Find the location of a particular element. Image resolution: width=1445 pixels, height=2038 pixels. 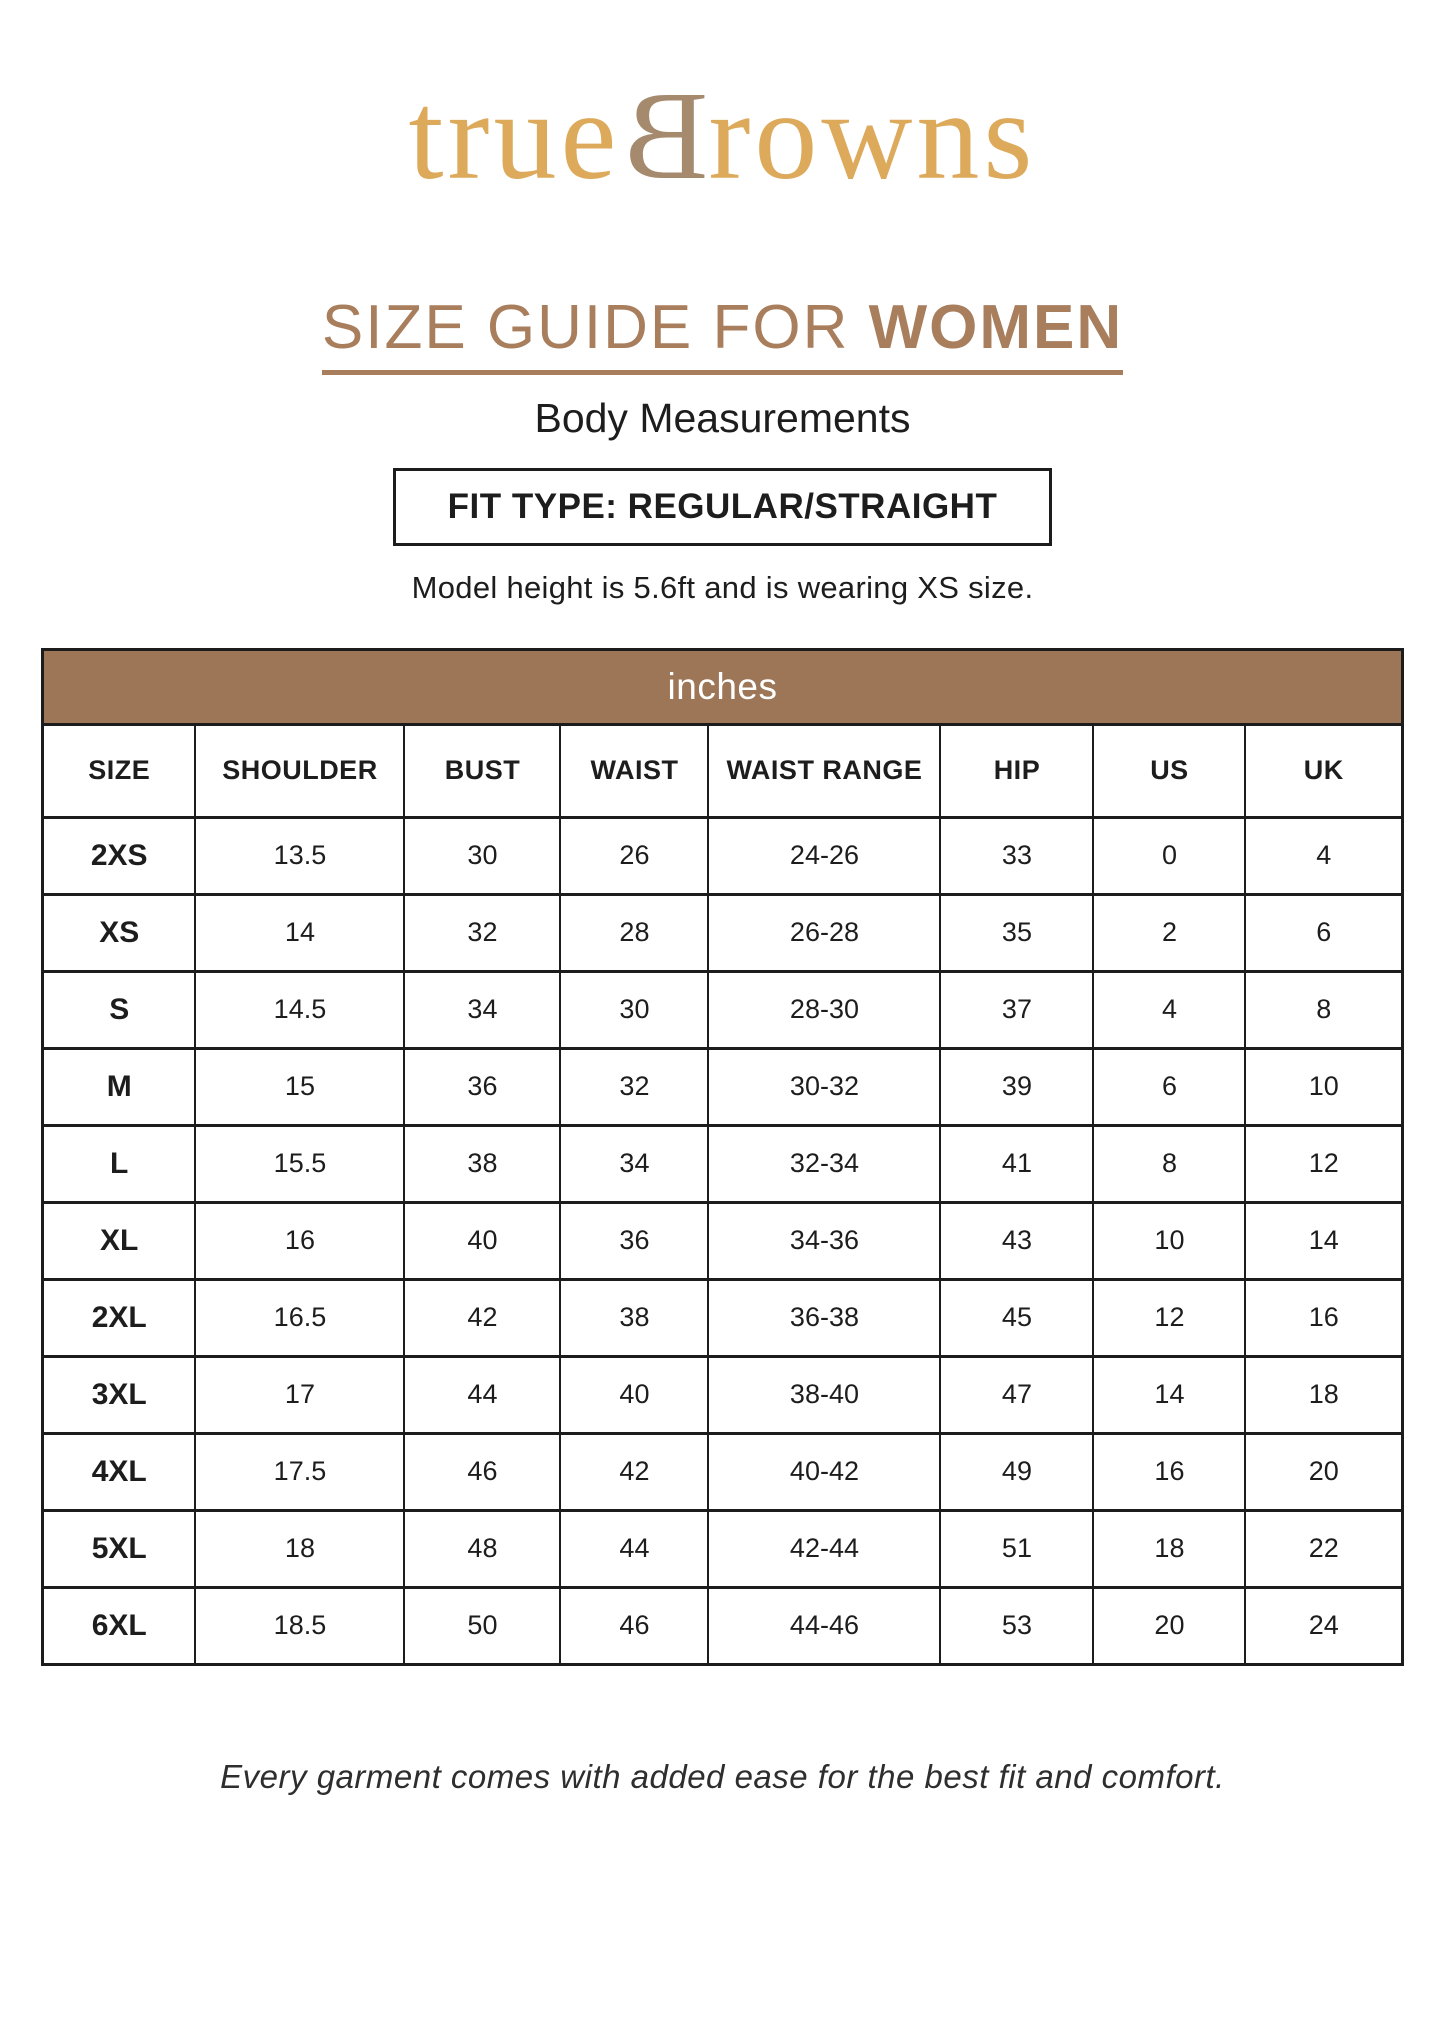

measurement-cell: 43 is located at coordinates (1017, 1240).